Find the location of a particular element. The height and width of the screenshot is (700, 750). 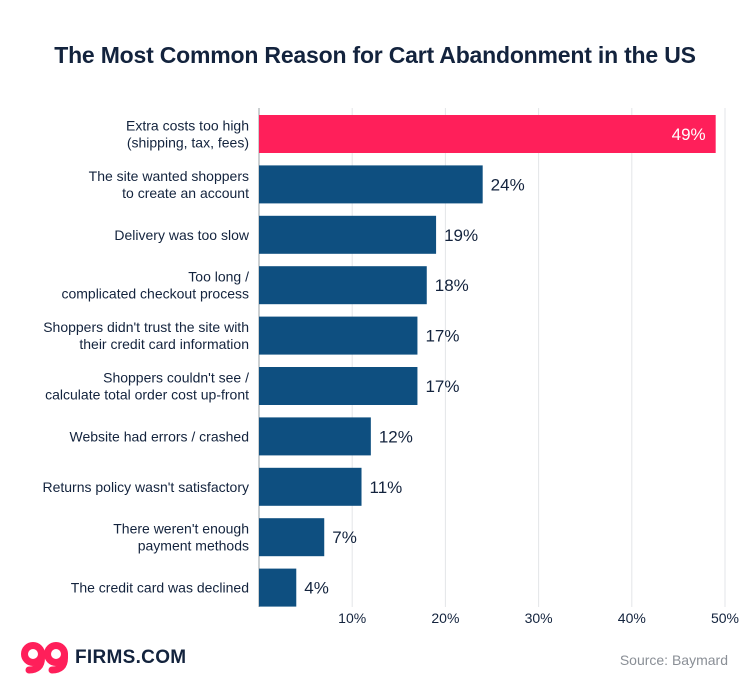

category-label: Website had errors / crashed is located at coordinates (160, 436).